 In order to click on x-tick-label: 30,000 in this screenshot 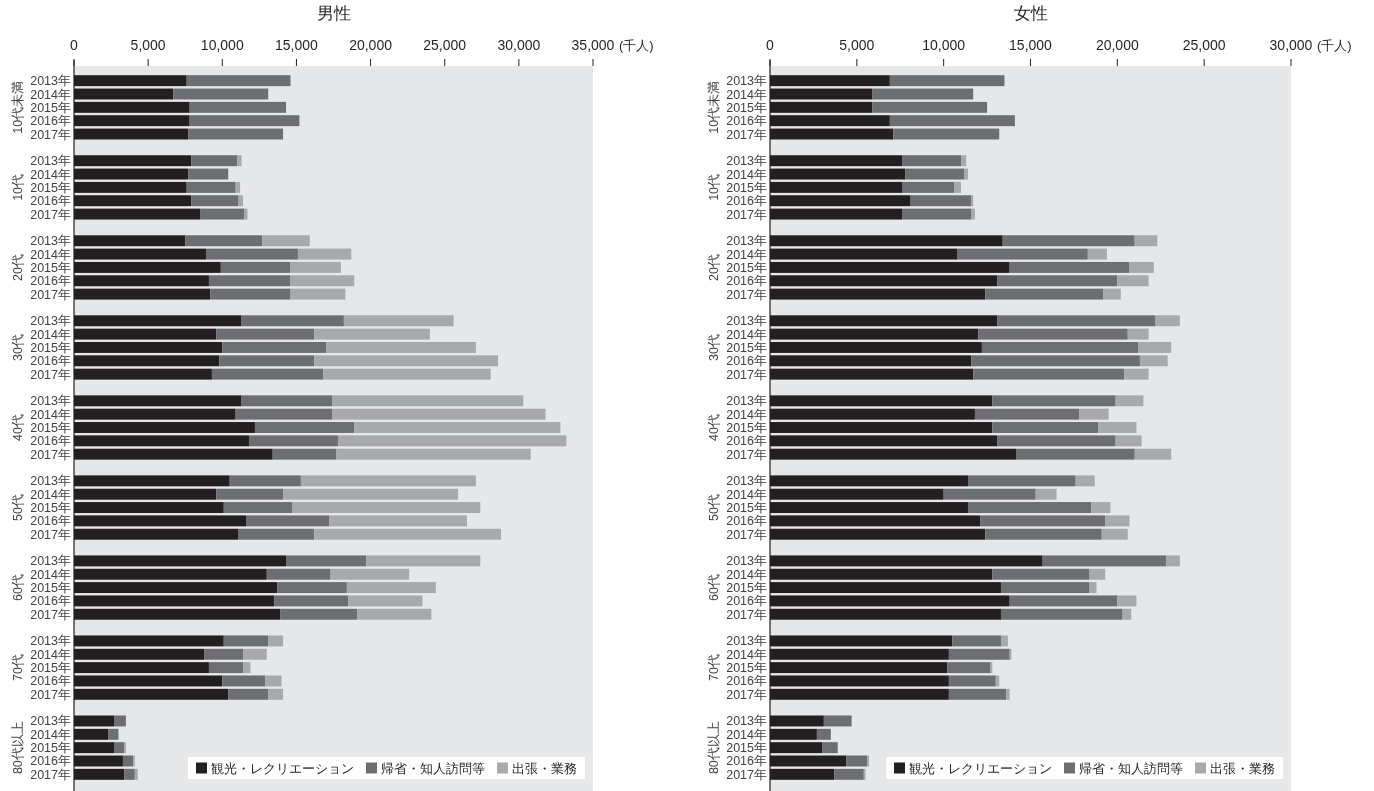, I will do `click(1291, 45)`.